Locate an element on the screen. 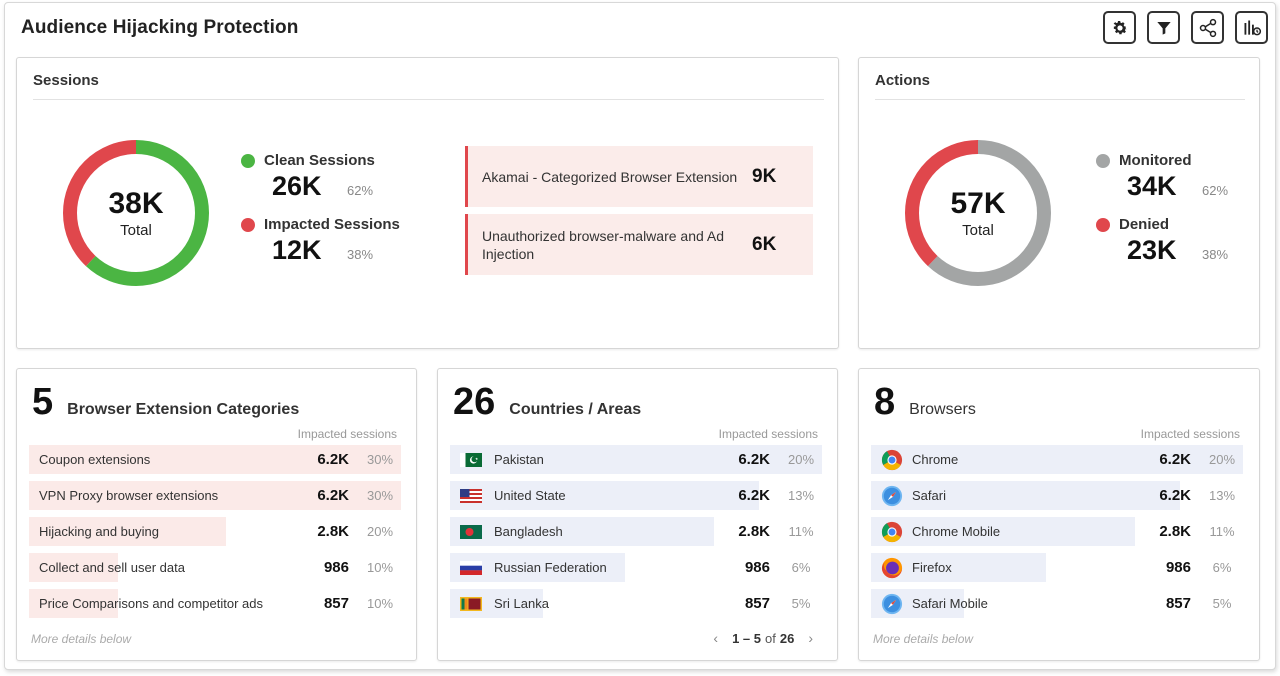 The image size is (1280, 676). denied-pct: 38% is located at coordinates (1215, 254).